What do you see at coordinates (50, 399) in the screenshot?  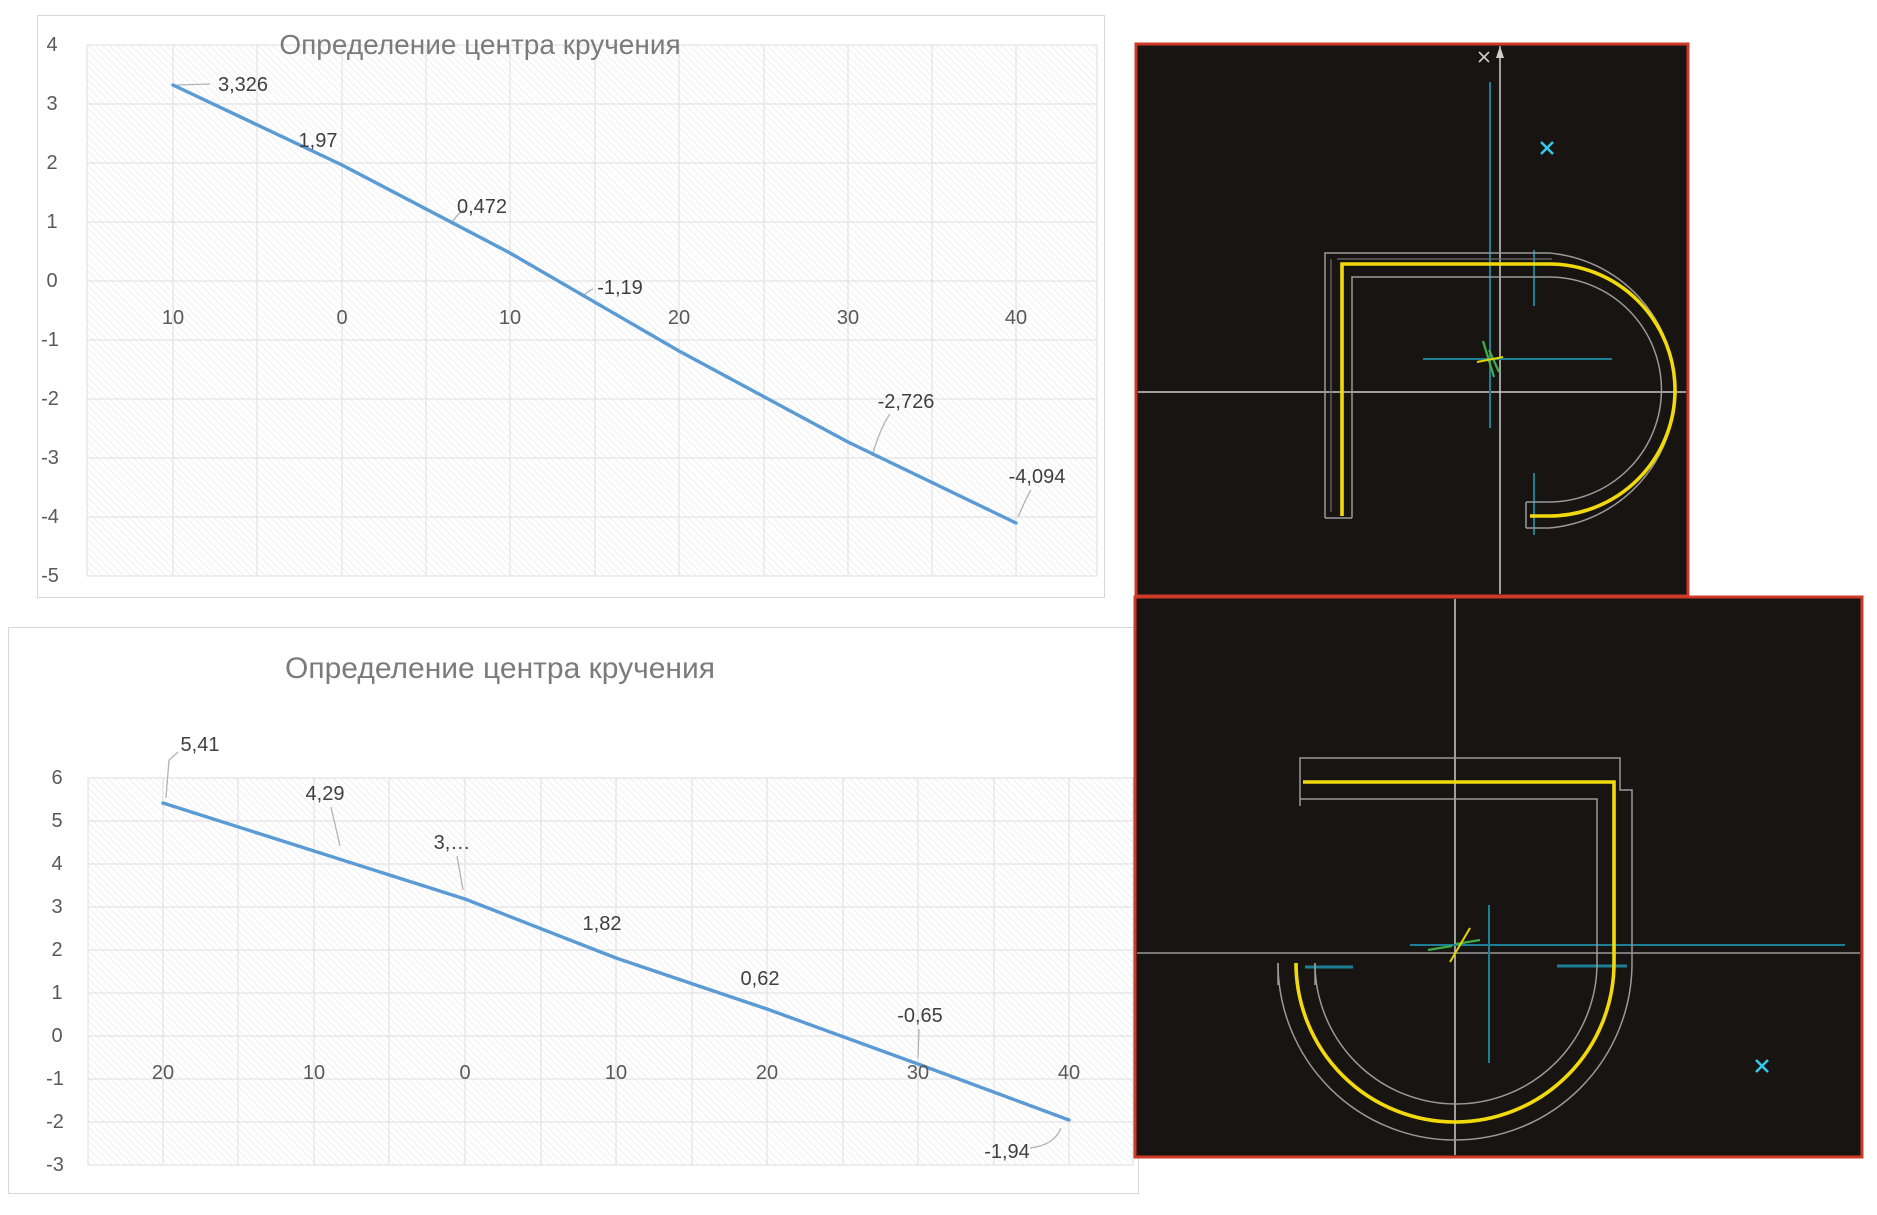 I see `chart1-ytick: -2` at bounding box center [50, 399].